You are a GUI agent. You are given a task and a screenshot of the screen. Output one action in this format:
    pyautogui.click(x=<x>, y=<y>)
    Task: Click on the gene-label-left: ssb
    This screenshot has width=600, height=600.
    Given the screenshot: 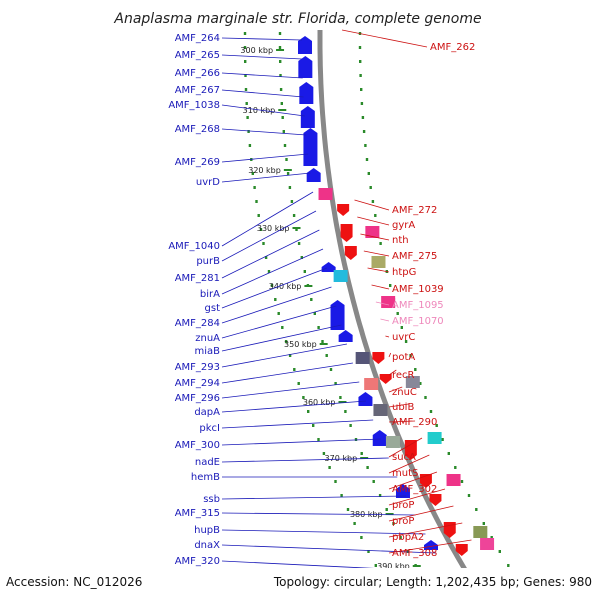 What is the action you would take?
    pyautogui.click(x=211, y=499)
    